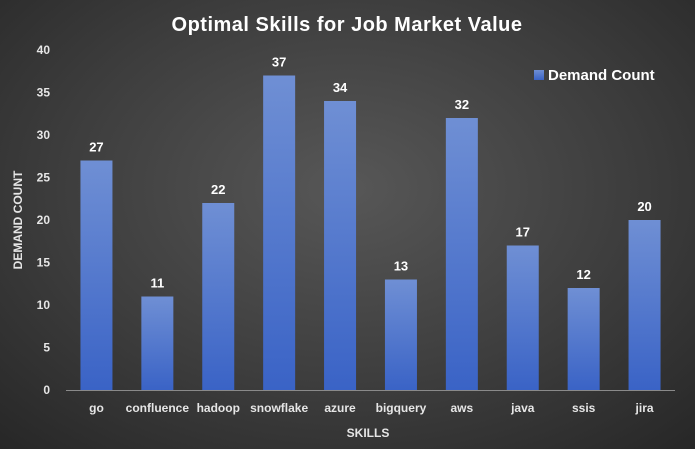 The width and height of the screenshot is (695, 449). What do you see at coordinates (340, 245) in the screenshot?
I see `bar-azure` at bounding box center [340, 245].